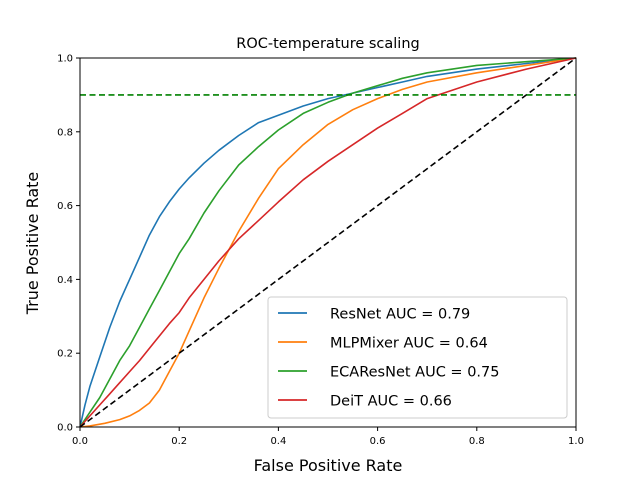  What do you see at coordinates (65, 428) in the screenshot?
I see `y-tick-label: 0.0` at bounding box center [65, 428].